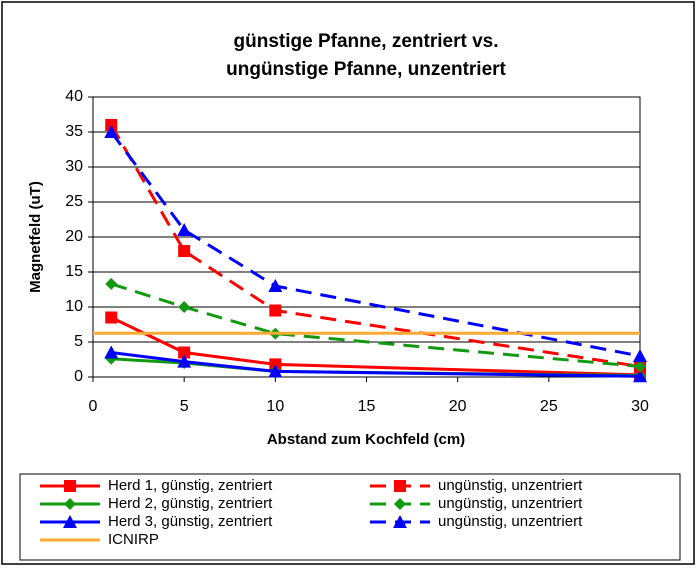  Describe the element at coordinates (74, 201) in the screenshot. I see `y-tick-label: 25` at that location.